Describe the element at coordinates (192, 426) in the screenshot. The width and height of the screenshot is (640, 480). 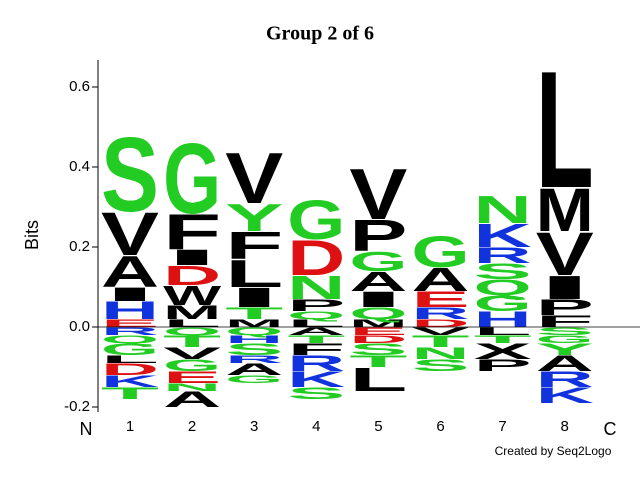
I see `x-tick-label: 2` at that location.